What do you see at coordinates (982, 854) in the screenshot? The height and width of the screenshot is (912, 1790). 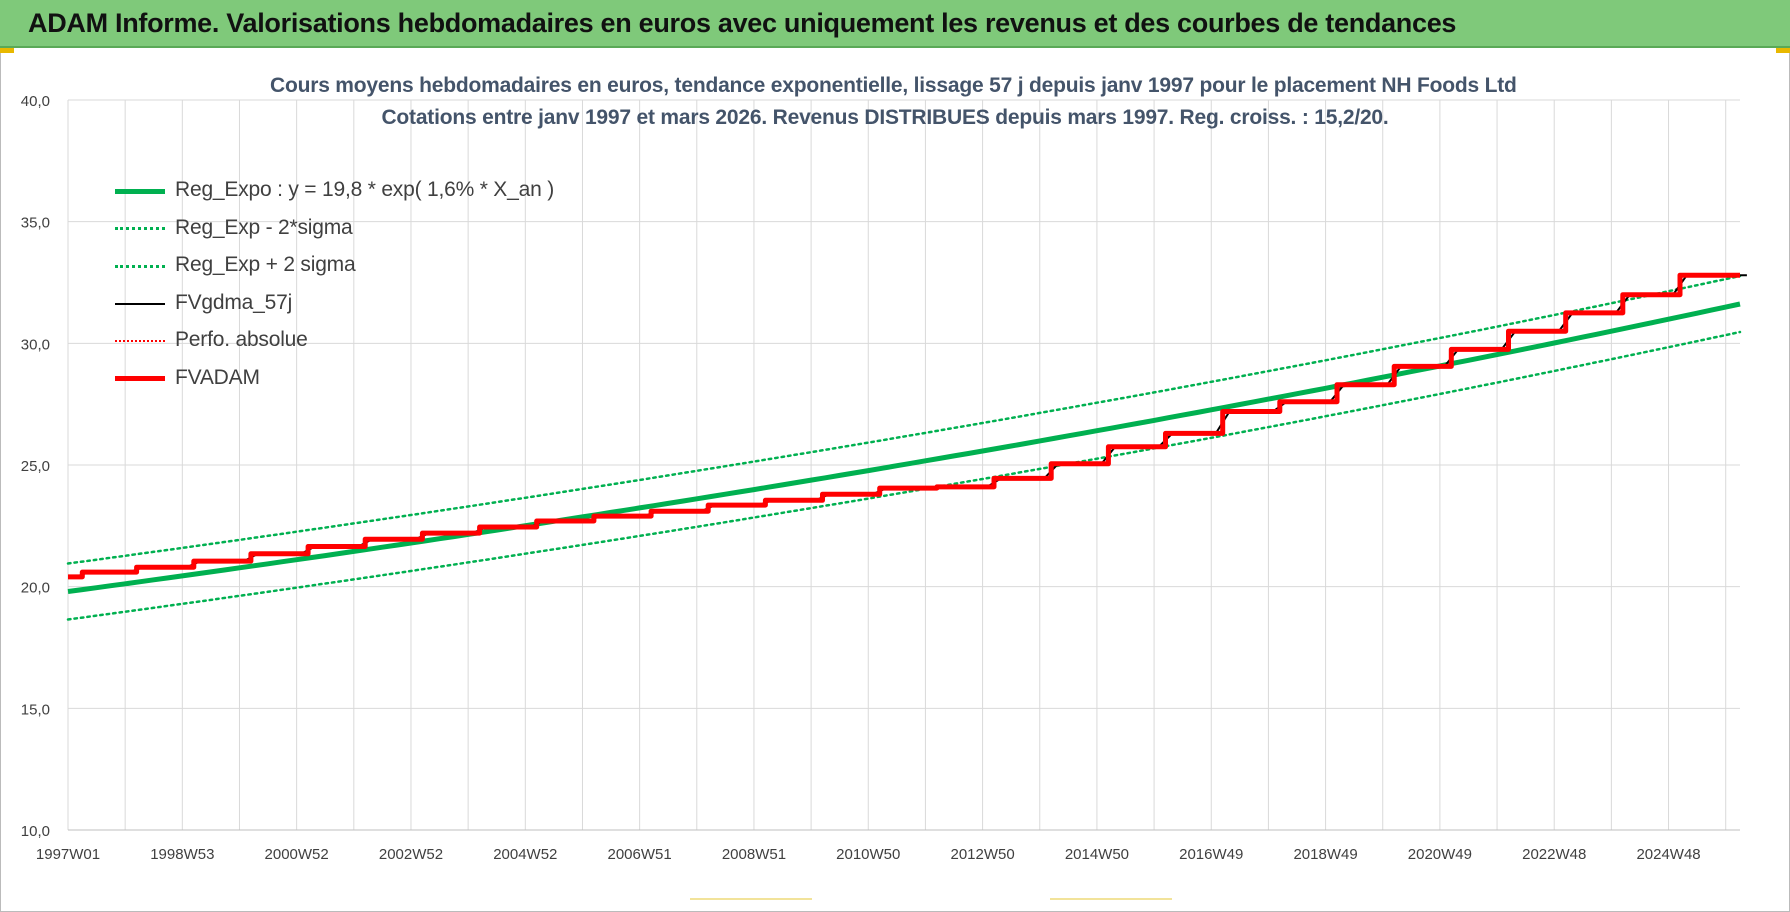 I see `x-tick-label: 2012W50` at bounding box center [982, 854].